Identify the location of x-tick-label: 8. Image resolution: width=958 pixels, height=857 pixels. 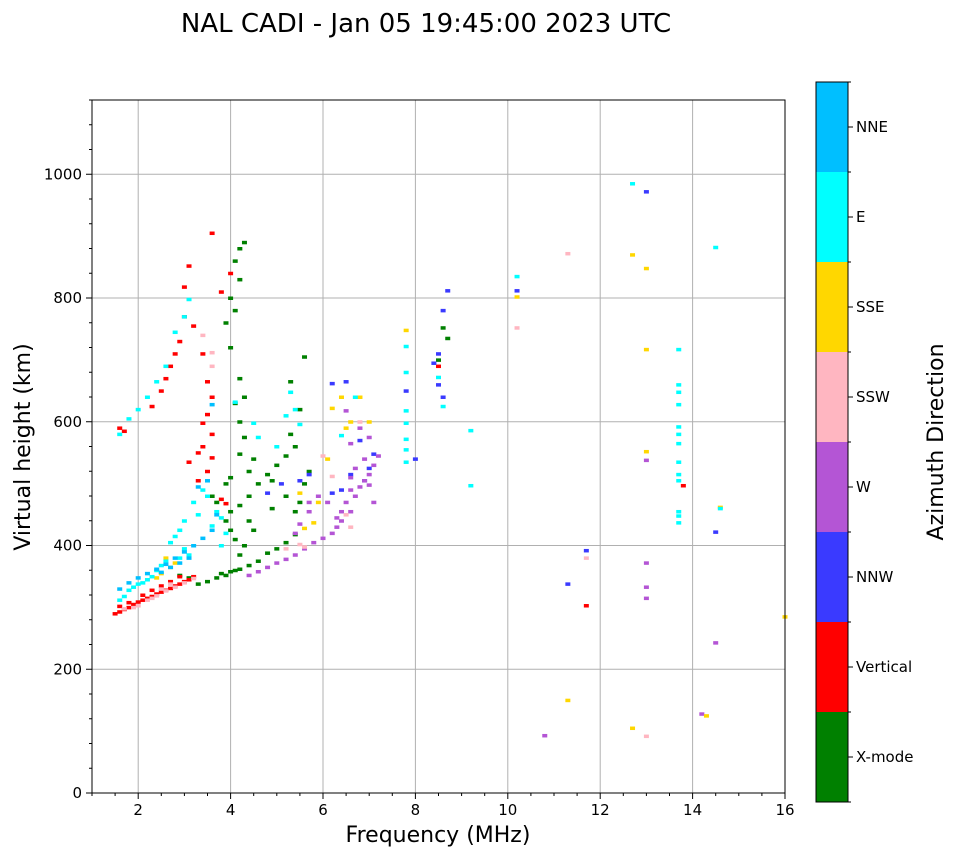
(416, 810).